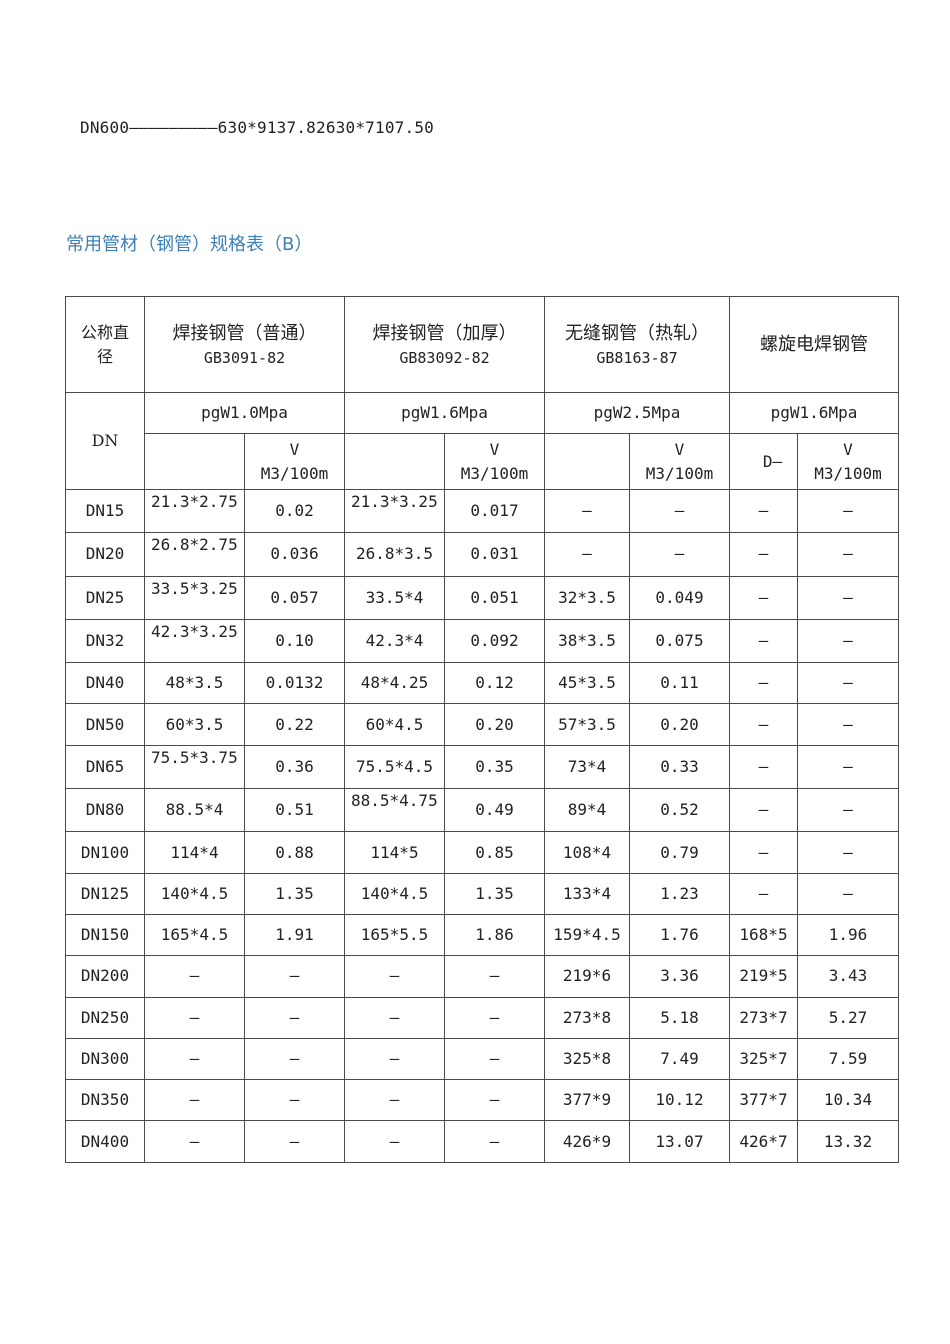 The height and width of the screenshot is (1344, 950). I want to click on spec-cell: 75.5*4.5, so click(394, 767).